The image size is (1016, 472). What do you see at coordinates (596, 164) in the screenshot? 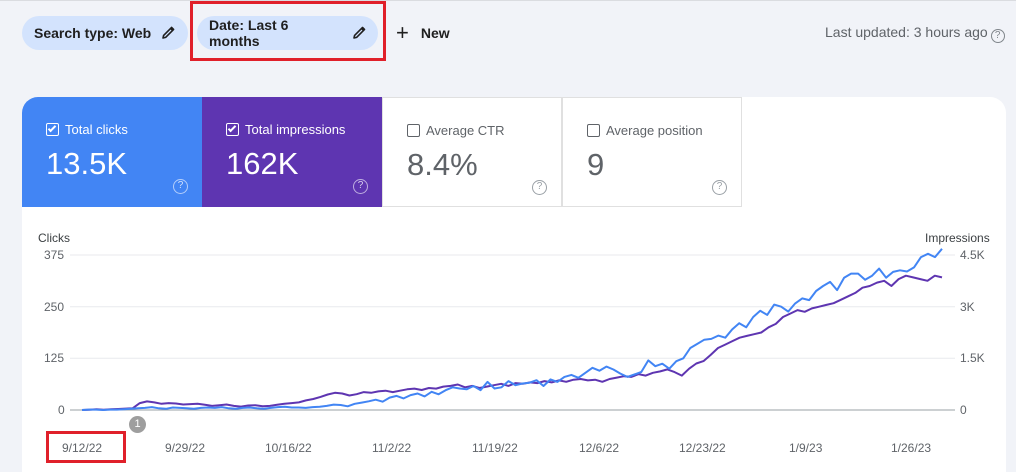
I see `metric-value: 9` at bounding box center [596, 164].